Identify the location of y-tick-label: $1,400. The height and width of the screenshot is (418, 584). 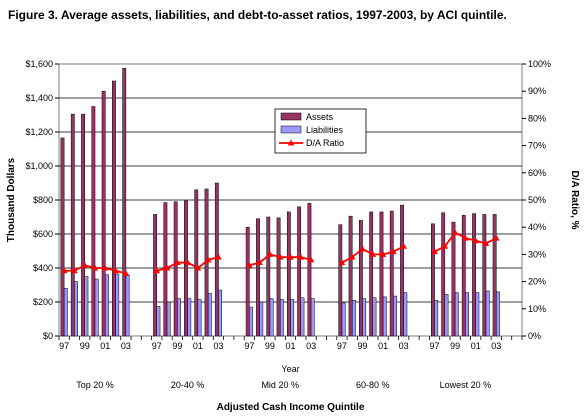
(39, 98).